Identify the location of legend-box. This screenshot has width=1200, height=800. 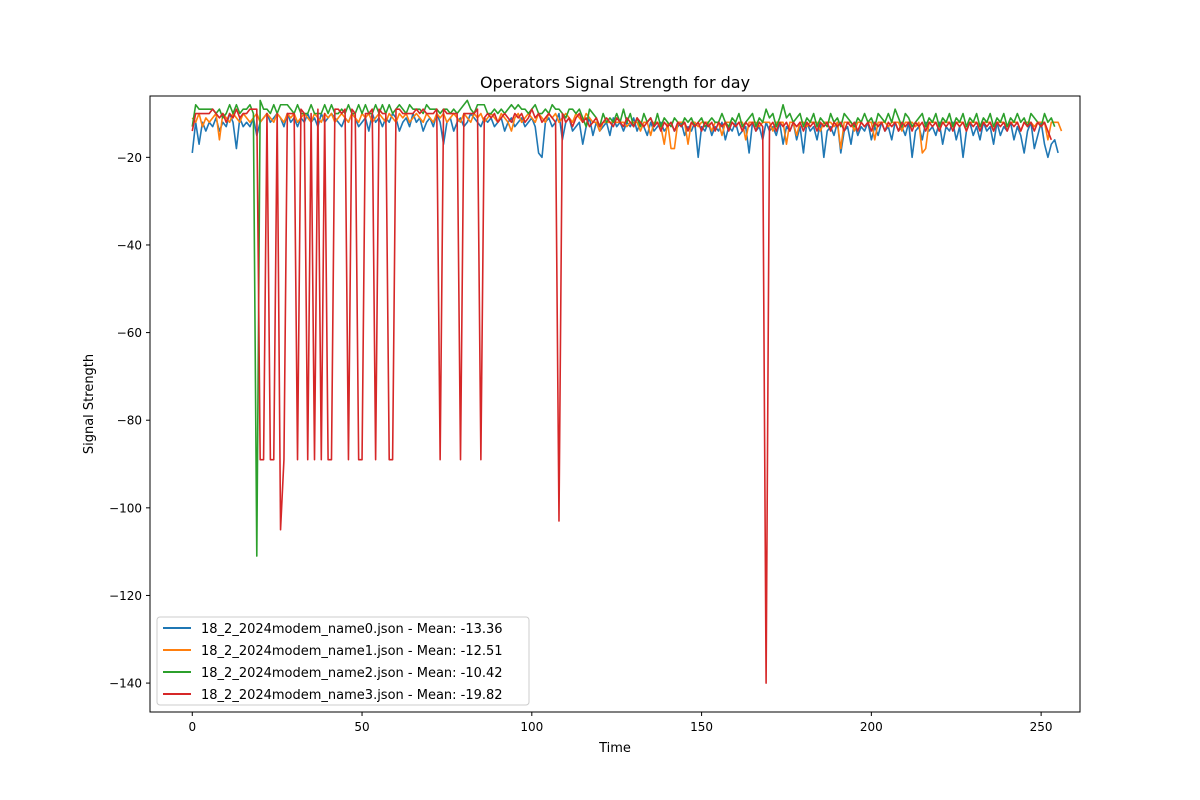
(343, 661).